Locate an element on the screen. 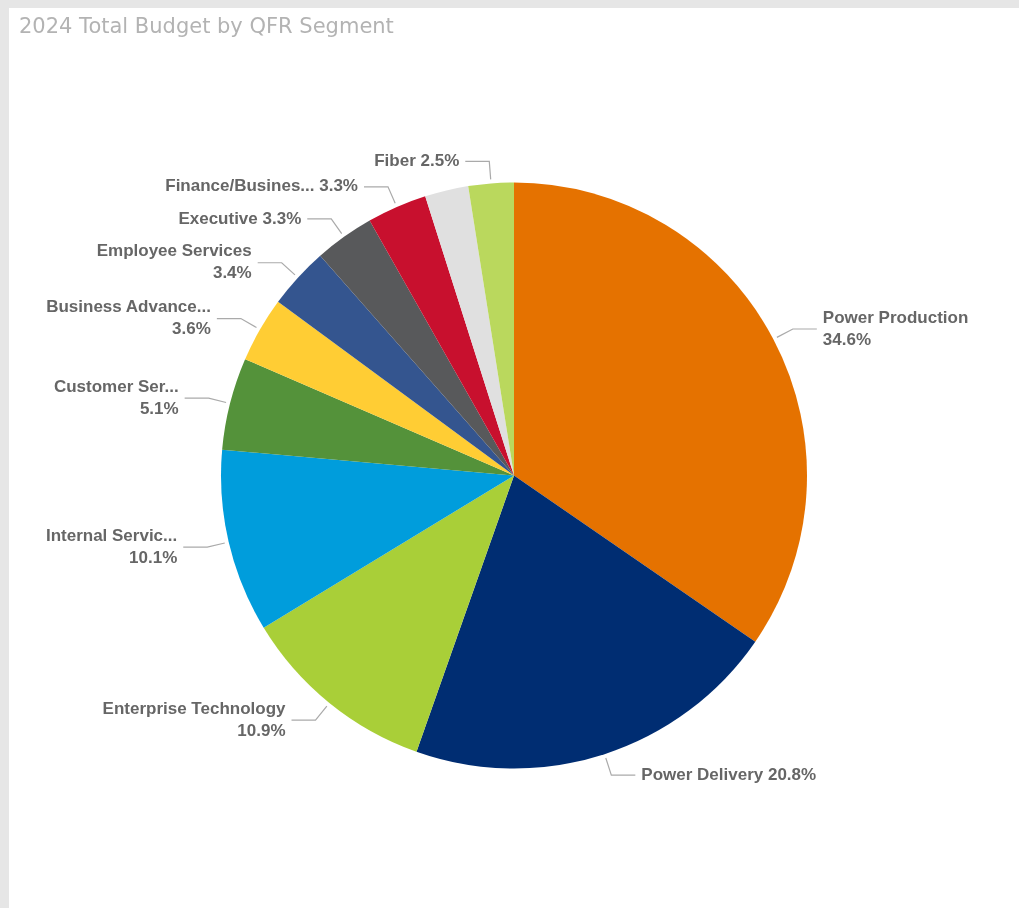 The height and width of the screenshot is (908, 1019). slice-label: Power Delivery 20.8% is located at coordinates (729, 774).